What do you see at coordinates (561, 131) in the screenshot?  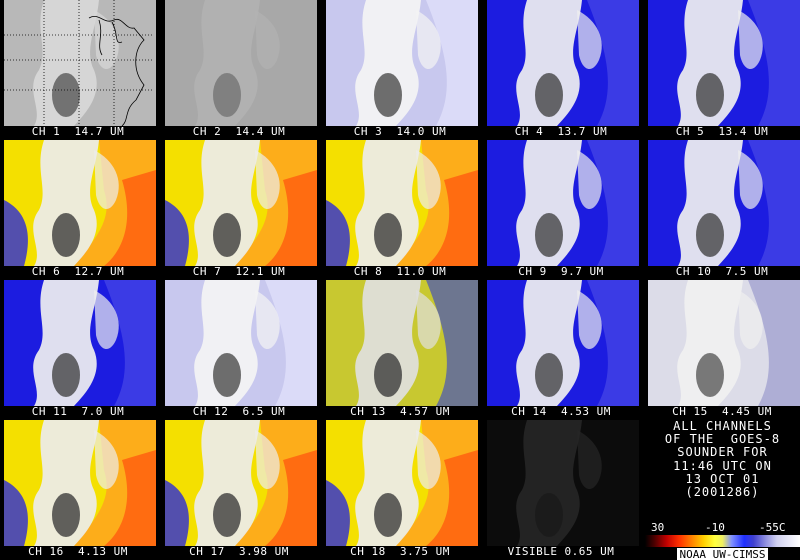 I see `channel-caption: CH 4 13.7 UM` at bounding box center [561, 131].